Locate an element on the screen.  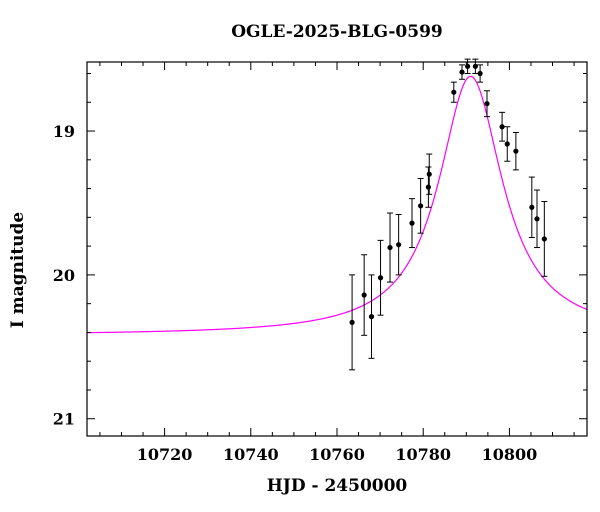
x-tick-label: 10800 is located at coordinates (510, 454).